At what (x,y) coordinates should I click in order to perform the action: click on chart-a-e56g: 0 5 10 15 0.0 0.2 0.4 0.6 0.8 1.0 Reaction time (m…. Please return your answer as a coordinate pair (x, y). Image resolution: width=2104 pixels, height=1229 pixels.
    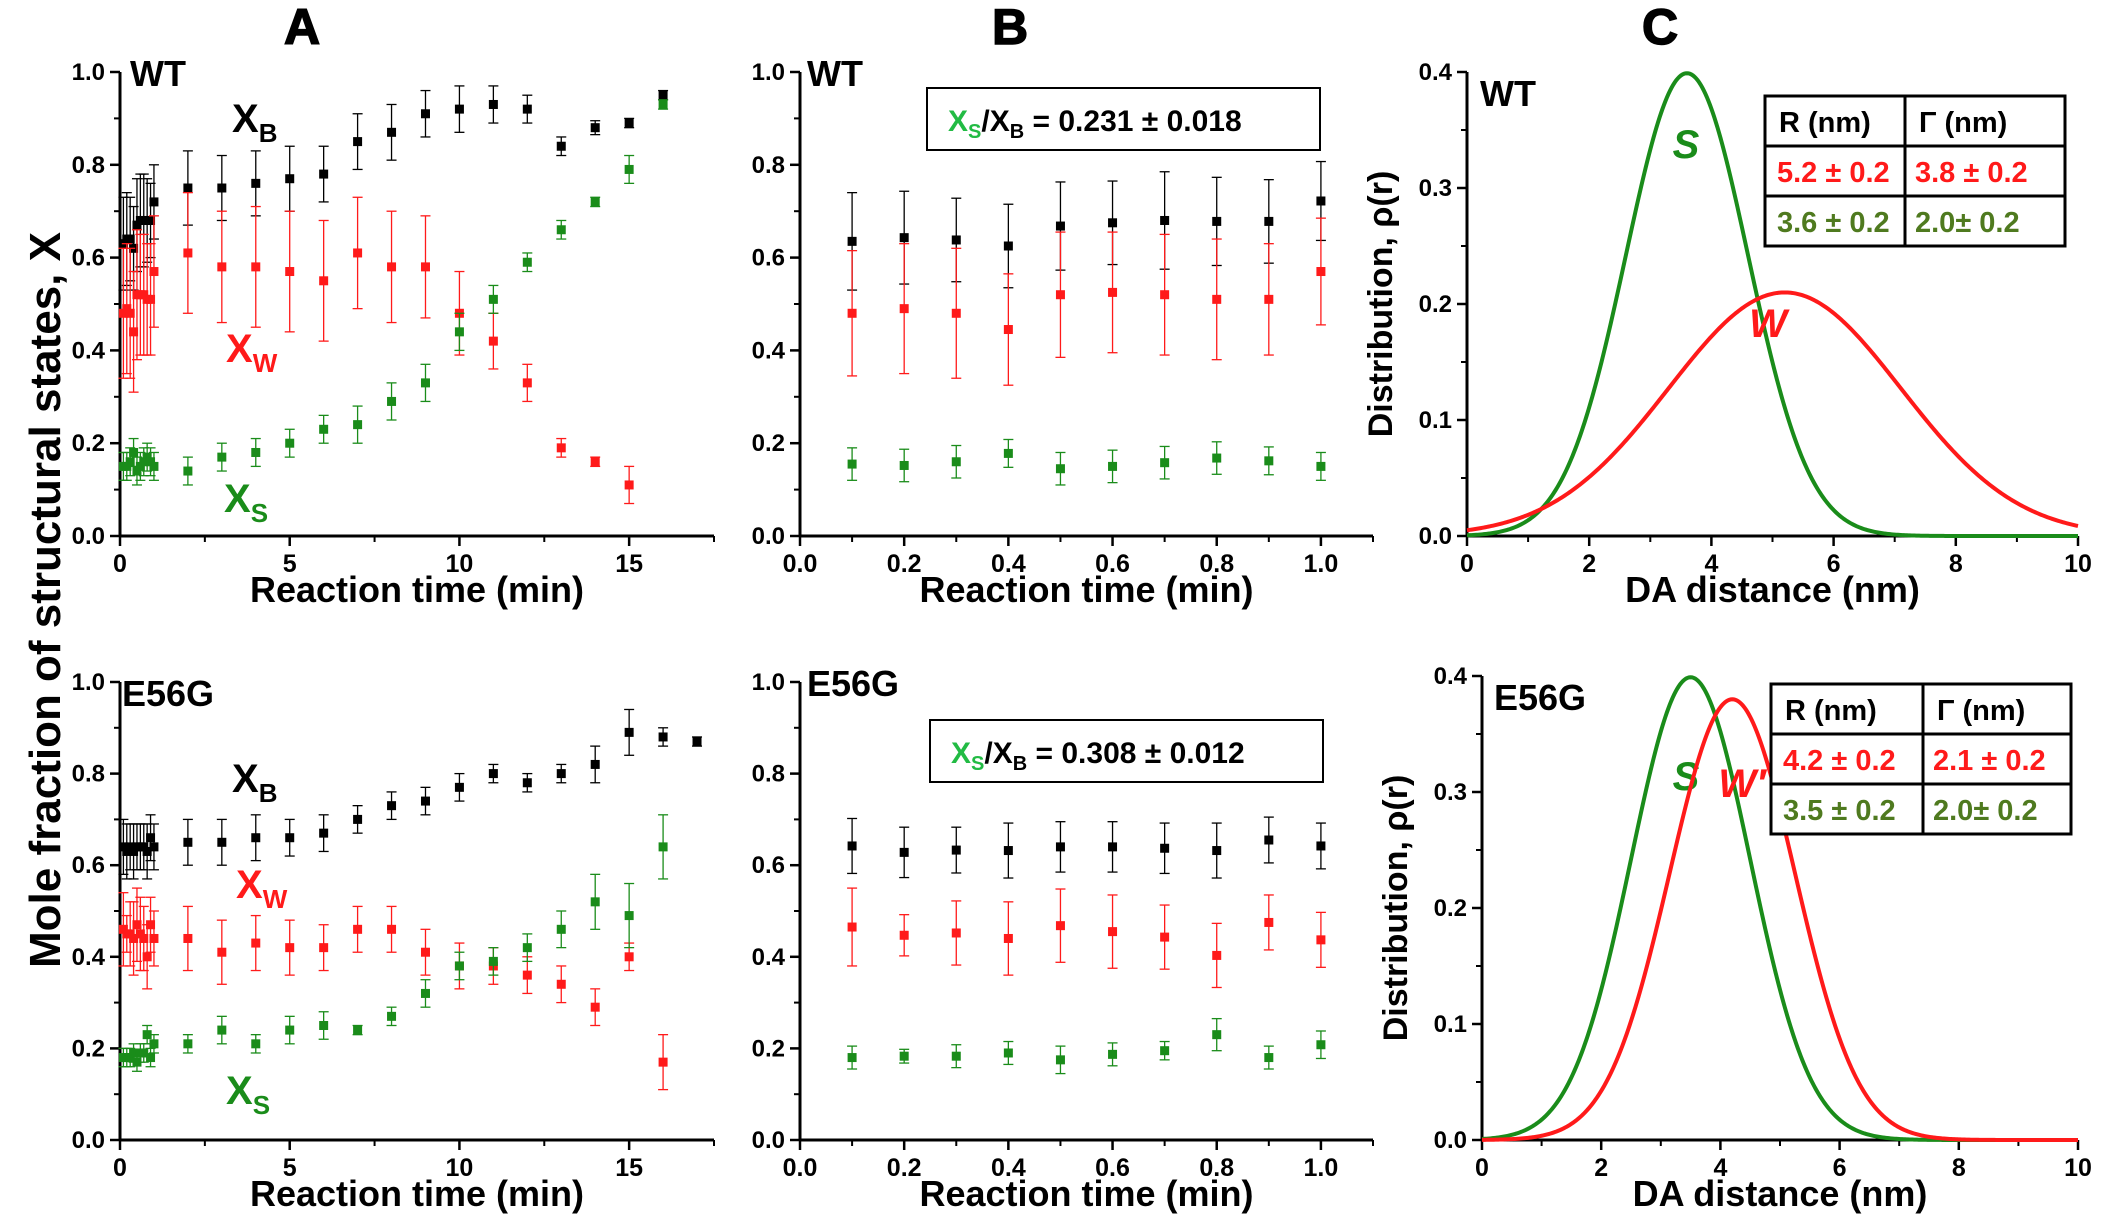
    Looking at the image, I should click on (393, 941).